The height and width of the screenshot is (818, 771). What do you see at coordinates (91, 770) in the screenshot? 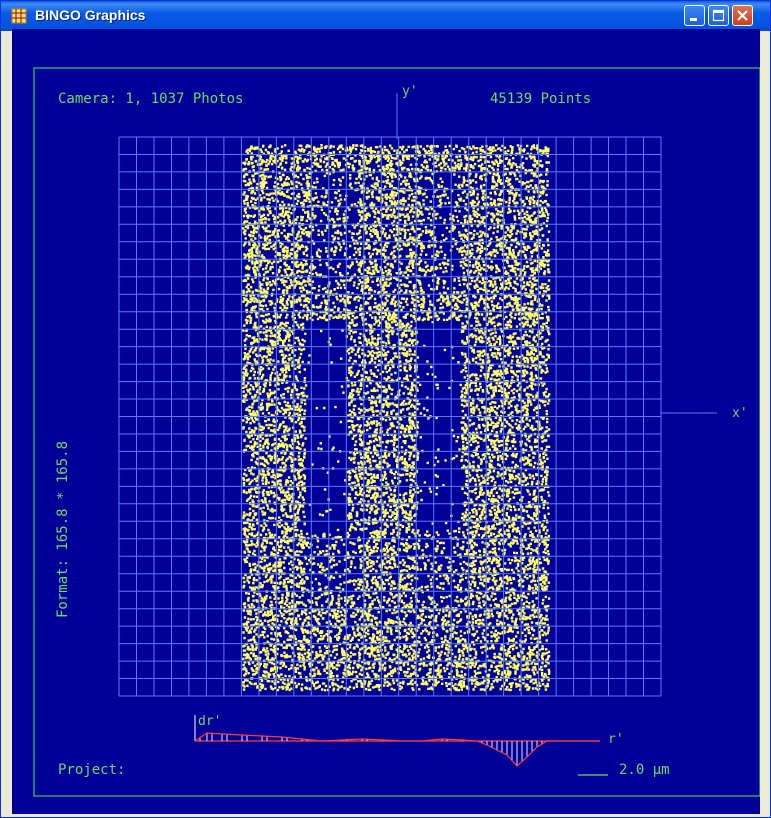
I see `project-label: Project:` at bounding box center [91, 770].